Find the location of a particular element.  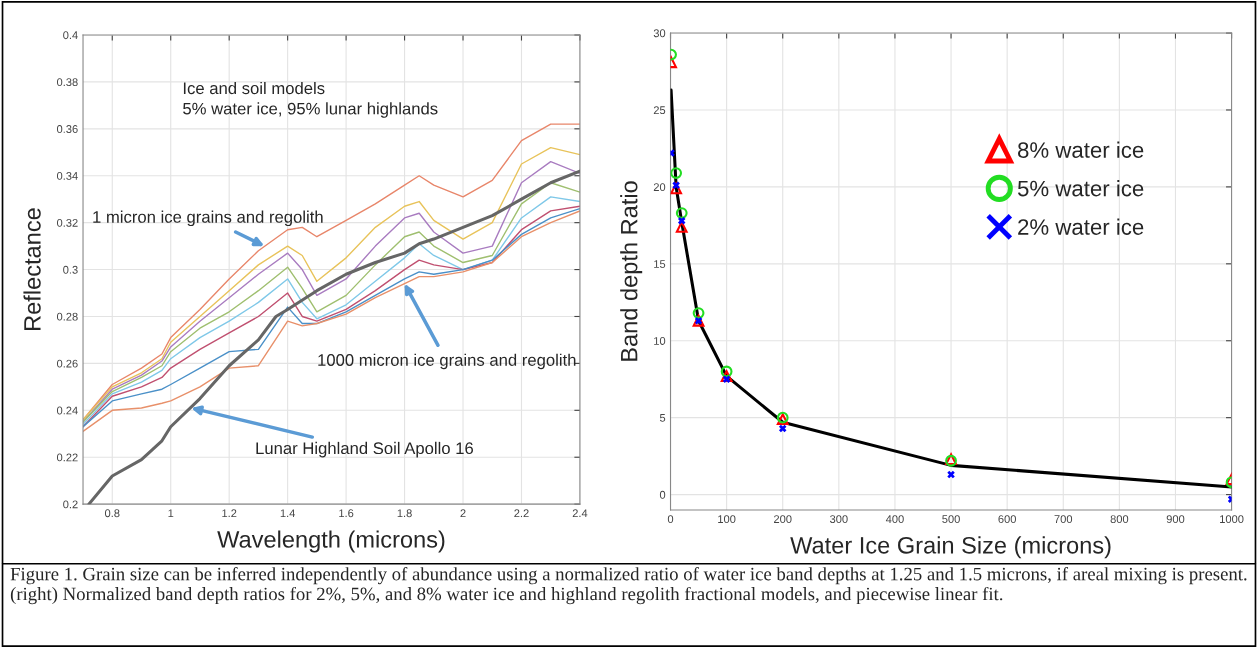

y-tick-label: 15 is located at coordinates (660, 264).